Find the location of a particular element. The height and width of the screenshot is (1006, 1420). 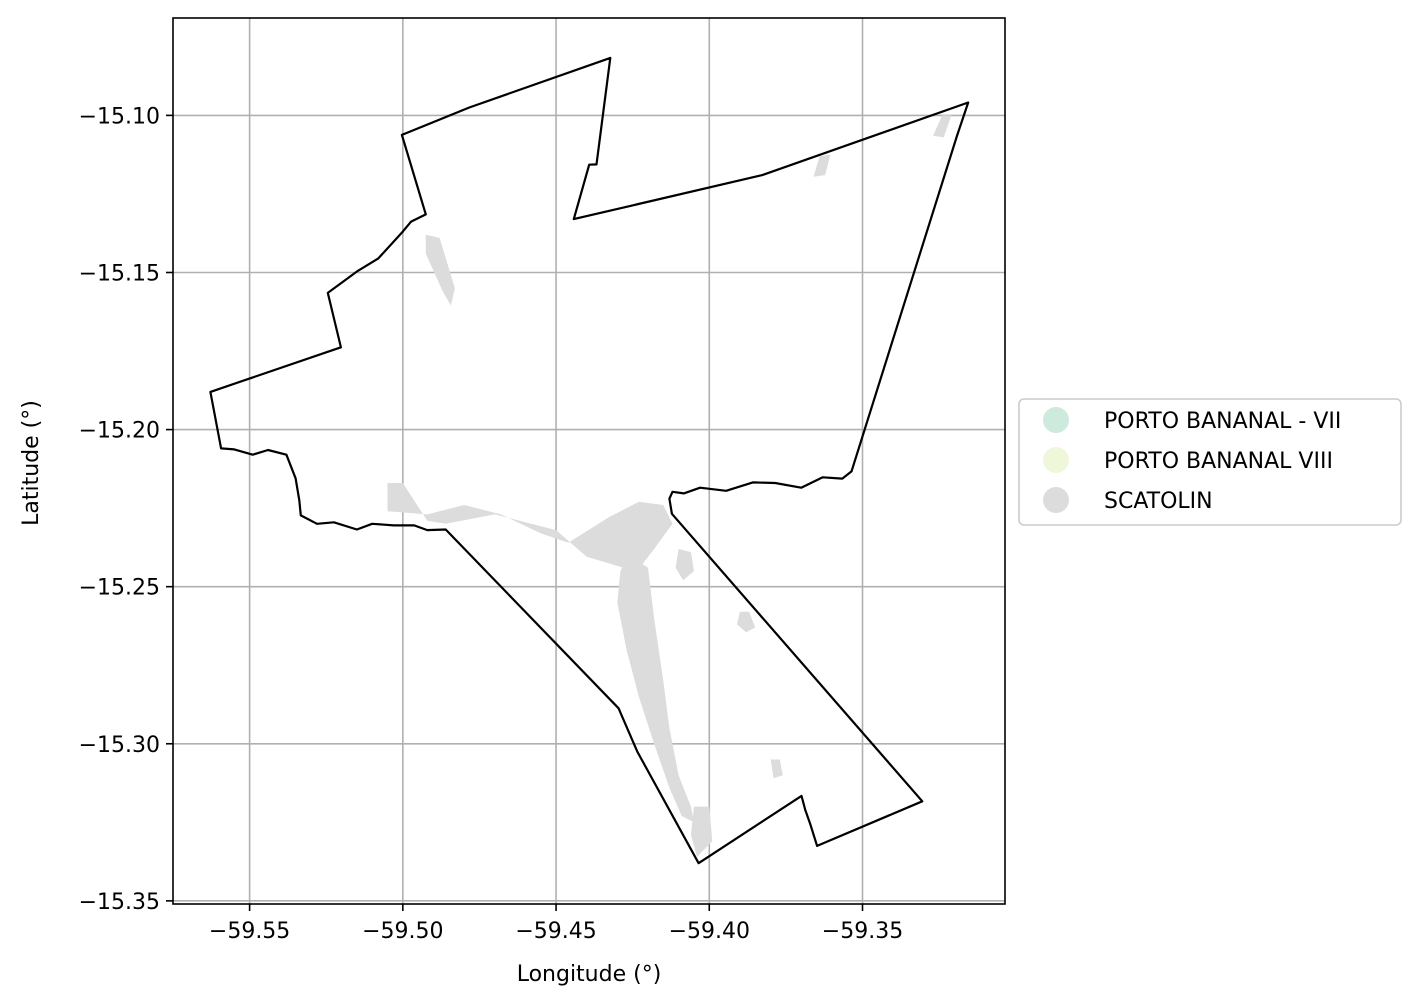

x-axis: −59.55 −59.50 −59.45 −59.40 −59.35 is located at coordinates (556, 924).